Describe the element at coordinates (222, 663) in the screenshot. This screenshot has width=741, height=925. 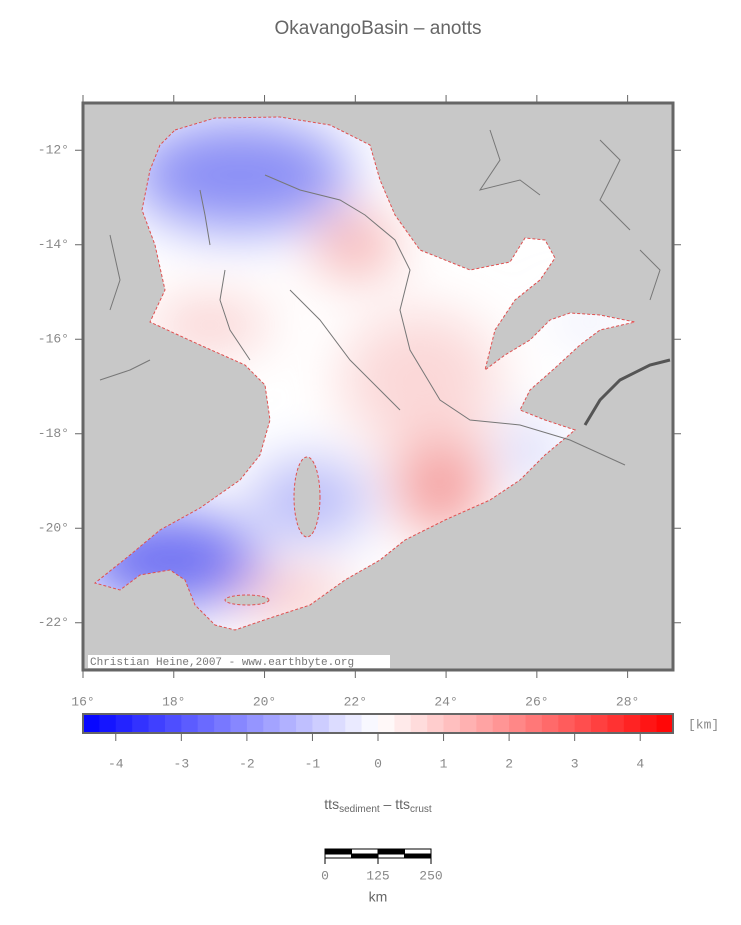
I see `credit: Christian Heine,2007 - www.earthbyte.org` at that location.